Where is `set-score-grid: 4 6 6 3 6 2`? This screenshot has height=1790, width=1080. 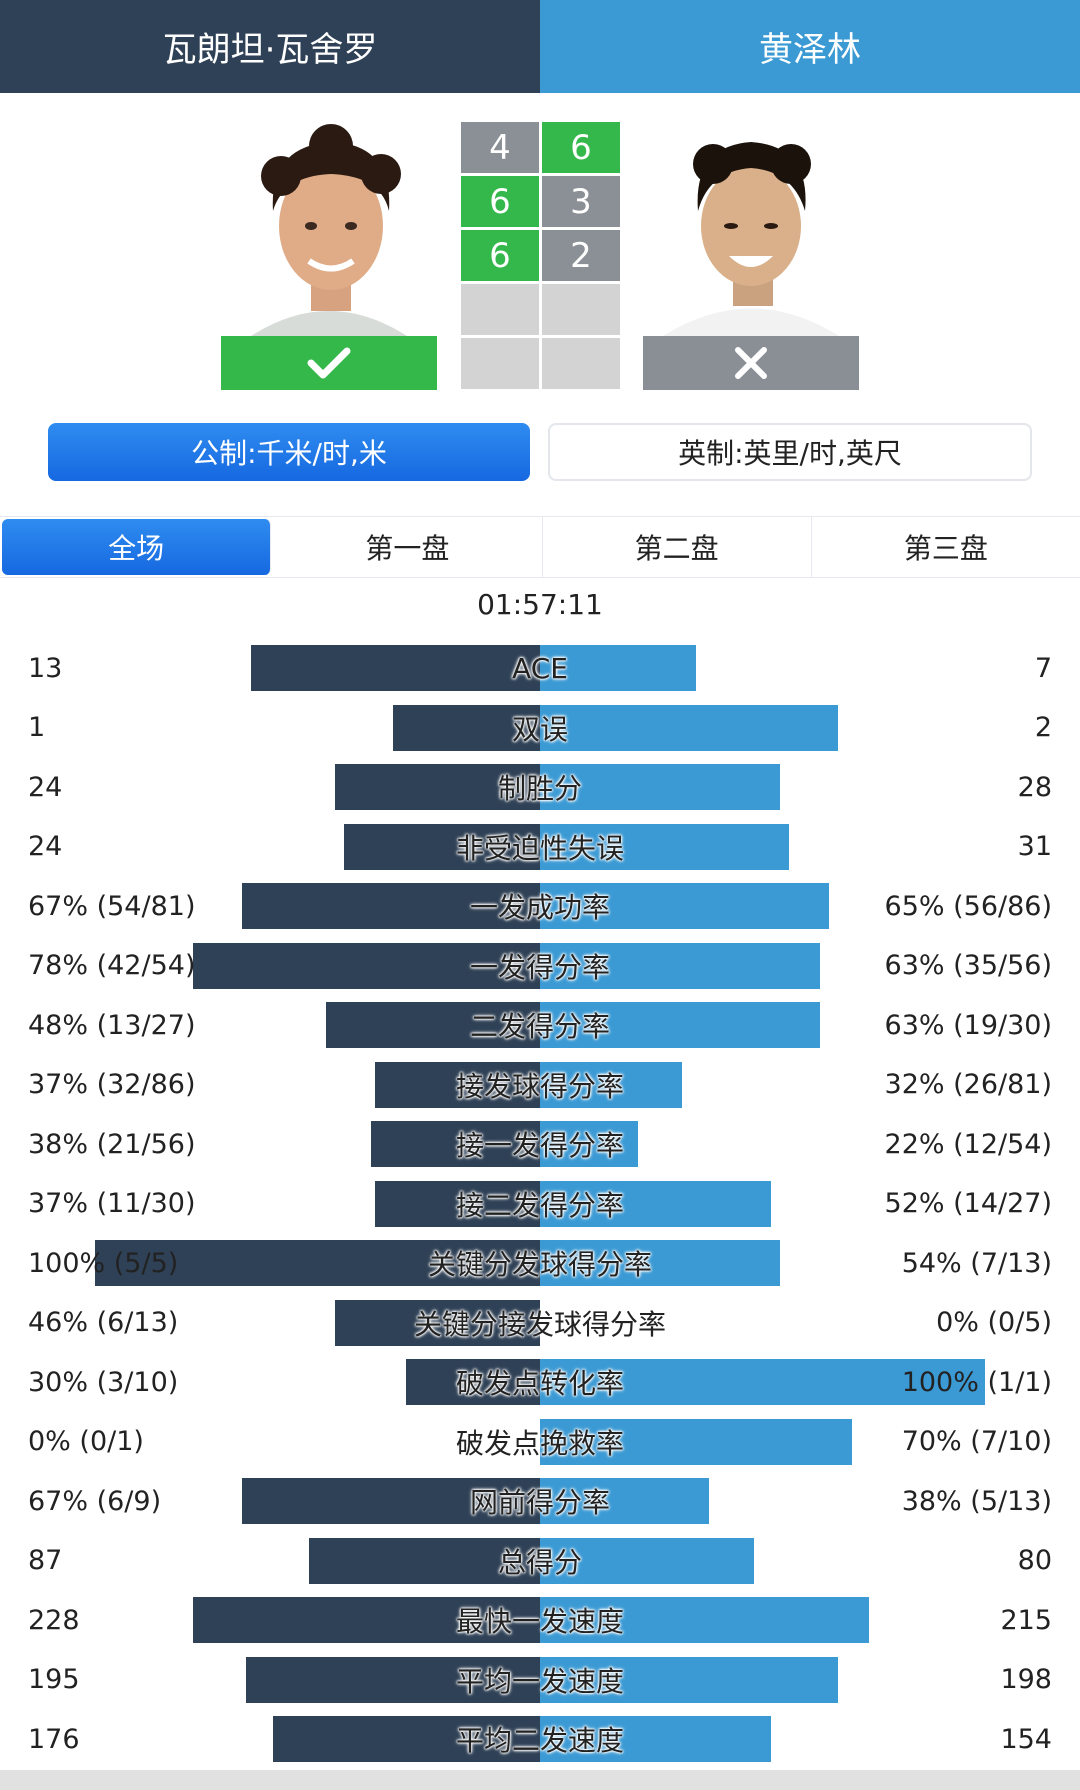
set-score-grid: 4 6 6 3 6 2 is located at coordinates (540, 257).